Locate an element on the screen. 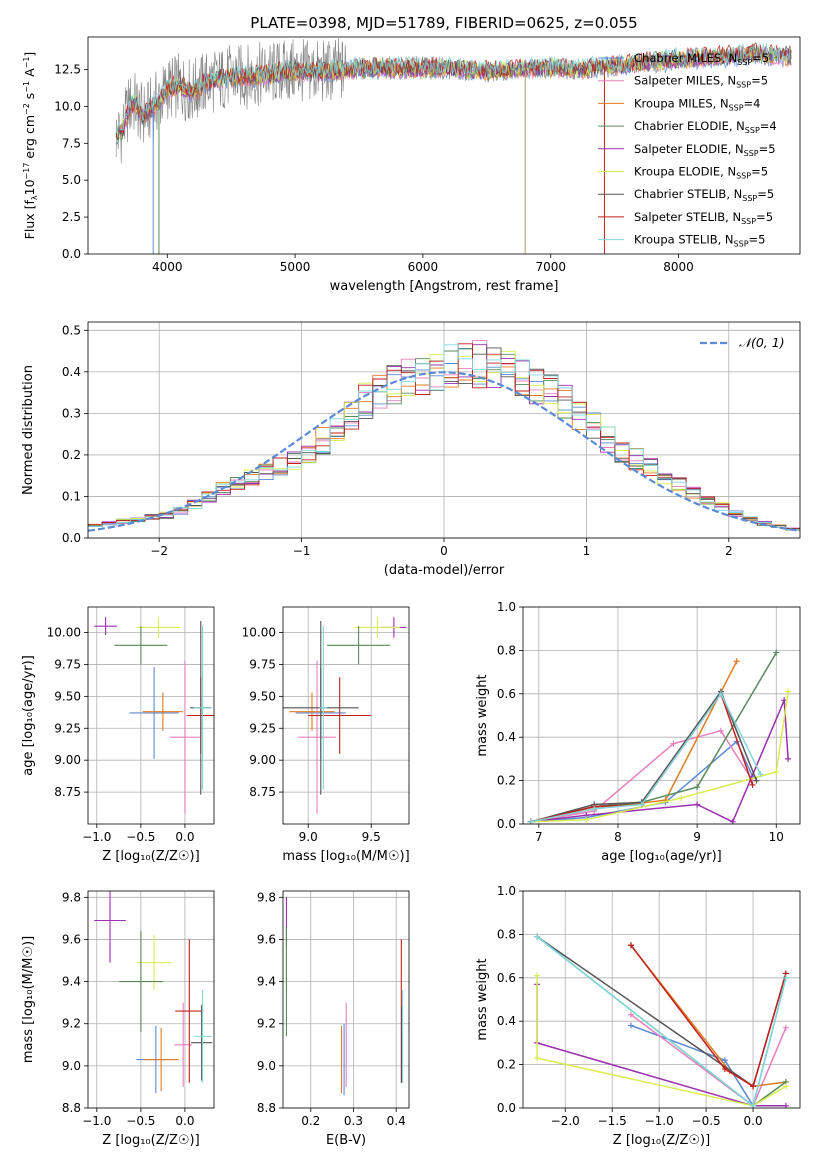 This screenshot has width=819, height=1170. legend-label: Chabrier MILES, NSSP=5 is located at coordinates (701, 59).